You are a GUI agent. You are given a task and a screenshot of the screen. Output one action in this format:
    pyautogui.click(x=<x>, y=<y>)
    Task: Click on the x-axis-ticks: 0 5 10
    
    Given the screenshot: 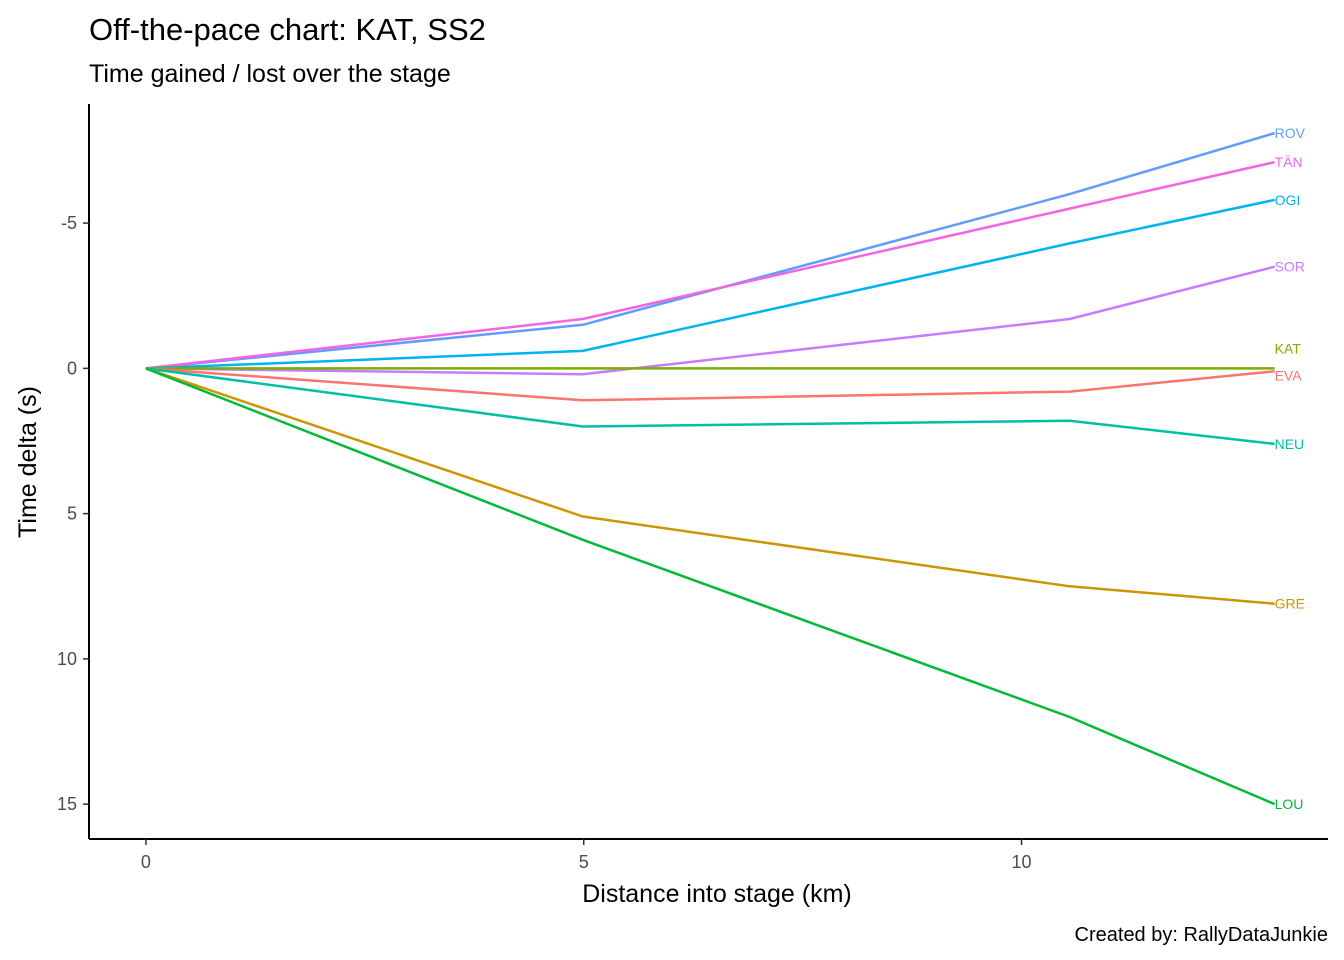 What is the action you would take?
    pyautogui.click(x=586, y=855)
    